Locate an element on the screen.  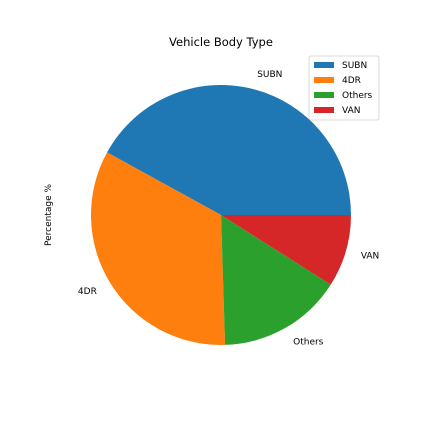
legend-swatch-subn is located at coordinates (324, 65).